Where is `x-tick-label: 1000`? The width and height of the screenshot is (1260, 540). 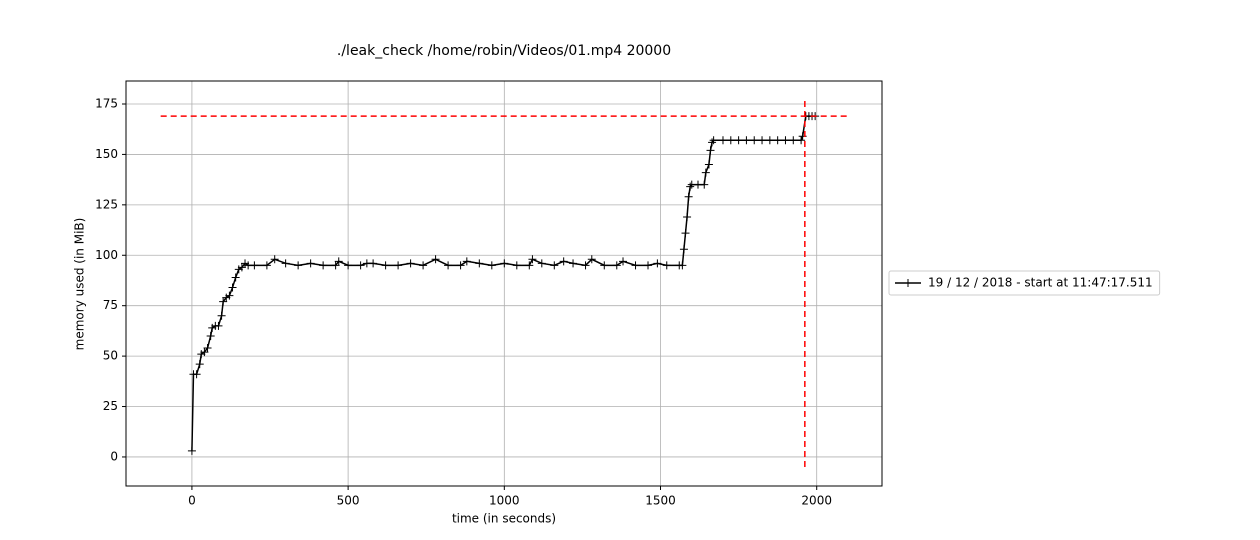
x-tick-label: 1000 is located at coordinates (504, 501).